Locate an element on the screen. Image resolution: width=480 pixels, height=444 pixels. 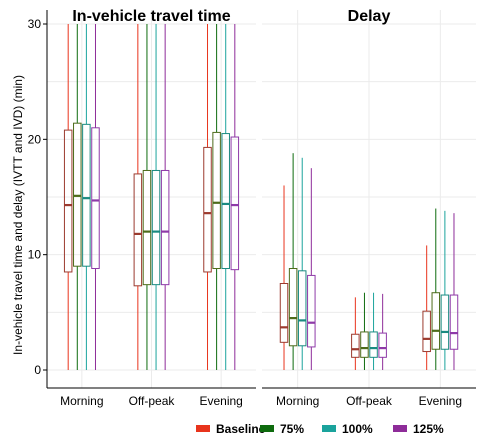
y-tick-label: 30 is located at coordinates (35, 24).